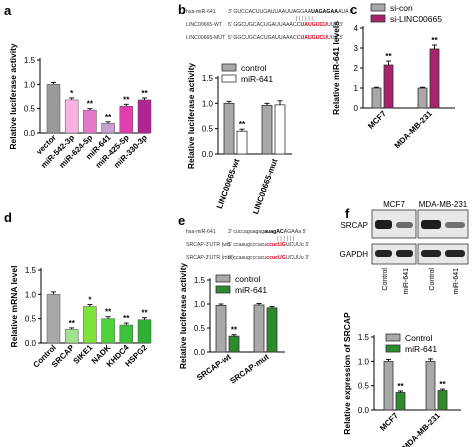 The width and height of the screenshot is (474, 447). What do you see at coordinates (297, 258) in the screenshot?
I see `sequence-part: UCUUu 3'` at bounding box center [297, 258].